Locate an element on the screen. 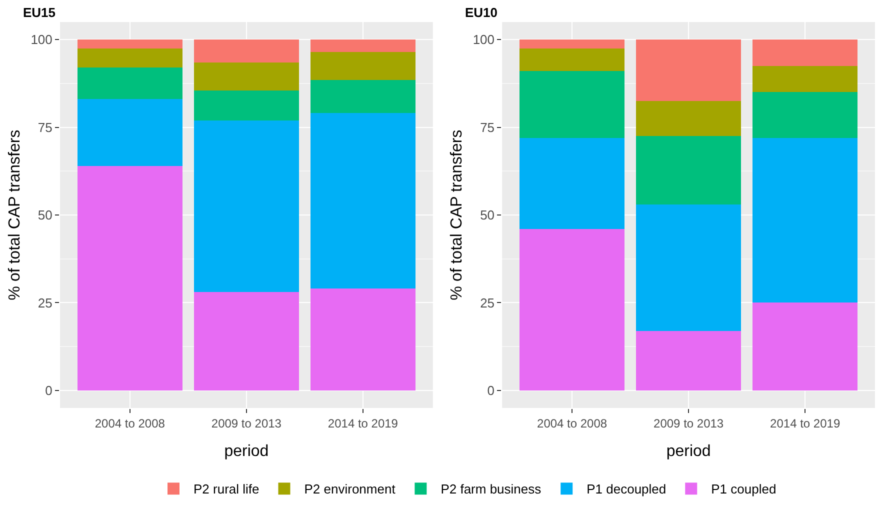 The width and height of the screenshot is (885, 514). legend-label: P2 farm business is located at coordinates (491, 489).